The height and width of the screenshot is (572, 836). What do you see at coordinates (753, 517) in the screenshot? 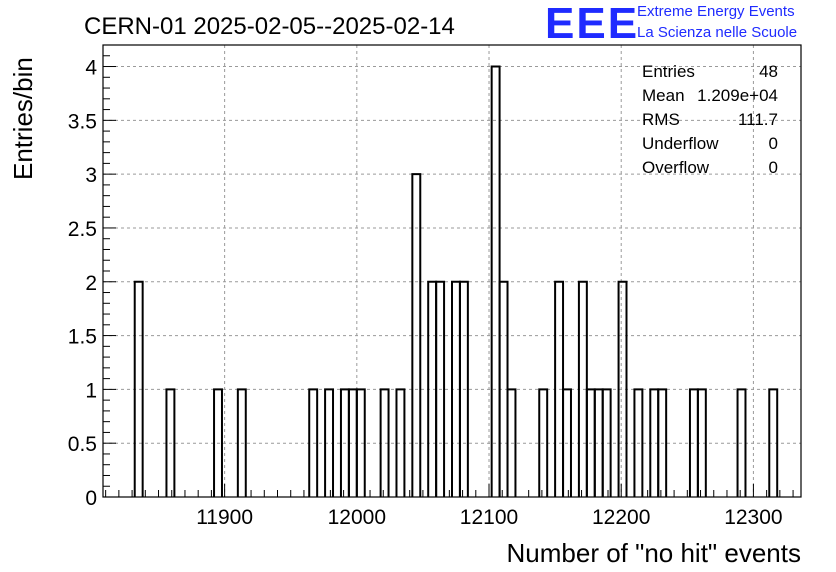
I see `x-tick-label: 12300` at bounding box center [753, 517].